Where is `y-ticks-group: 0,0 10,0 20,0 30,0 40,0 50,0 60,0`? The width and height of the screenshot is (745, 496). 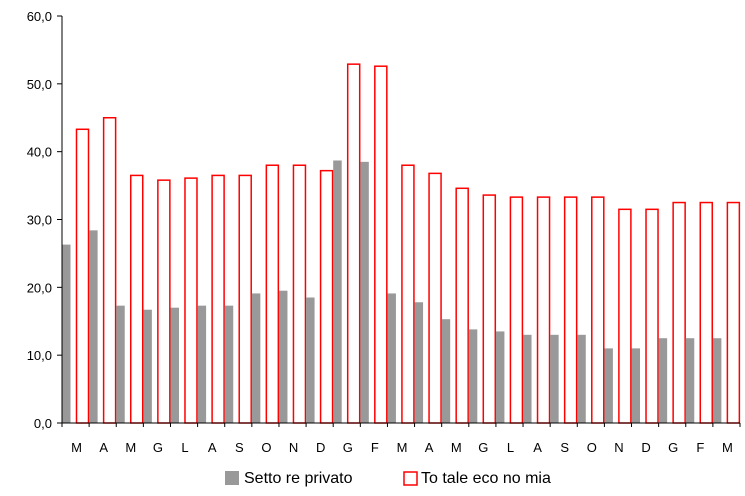
y-ticks-group: 0,0 10,0 20,0 30,0 40,0 50,0 60,0 is located at coordinates (44, 220).